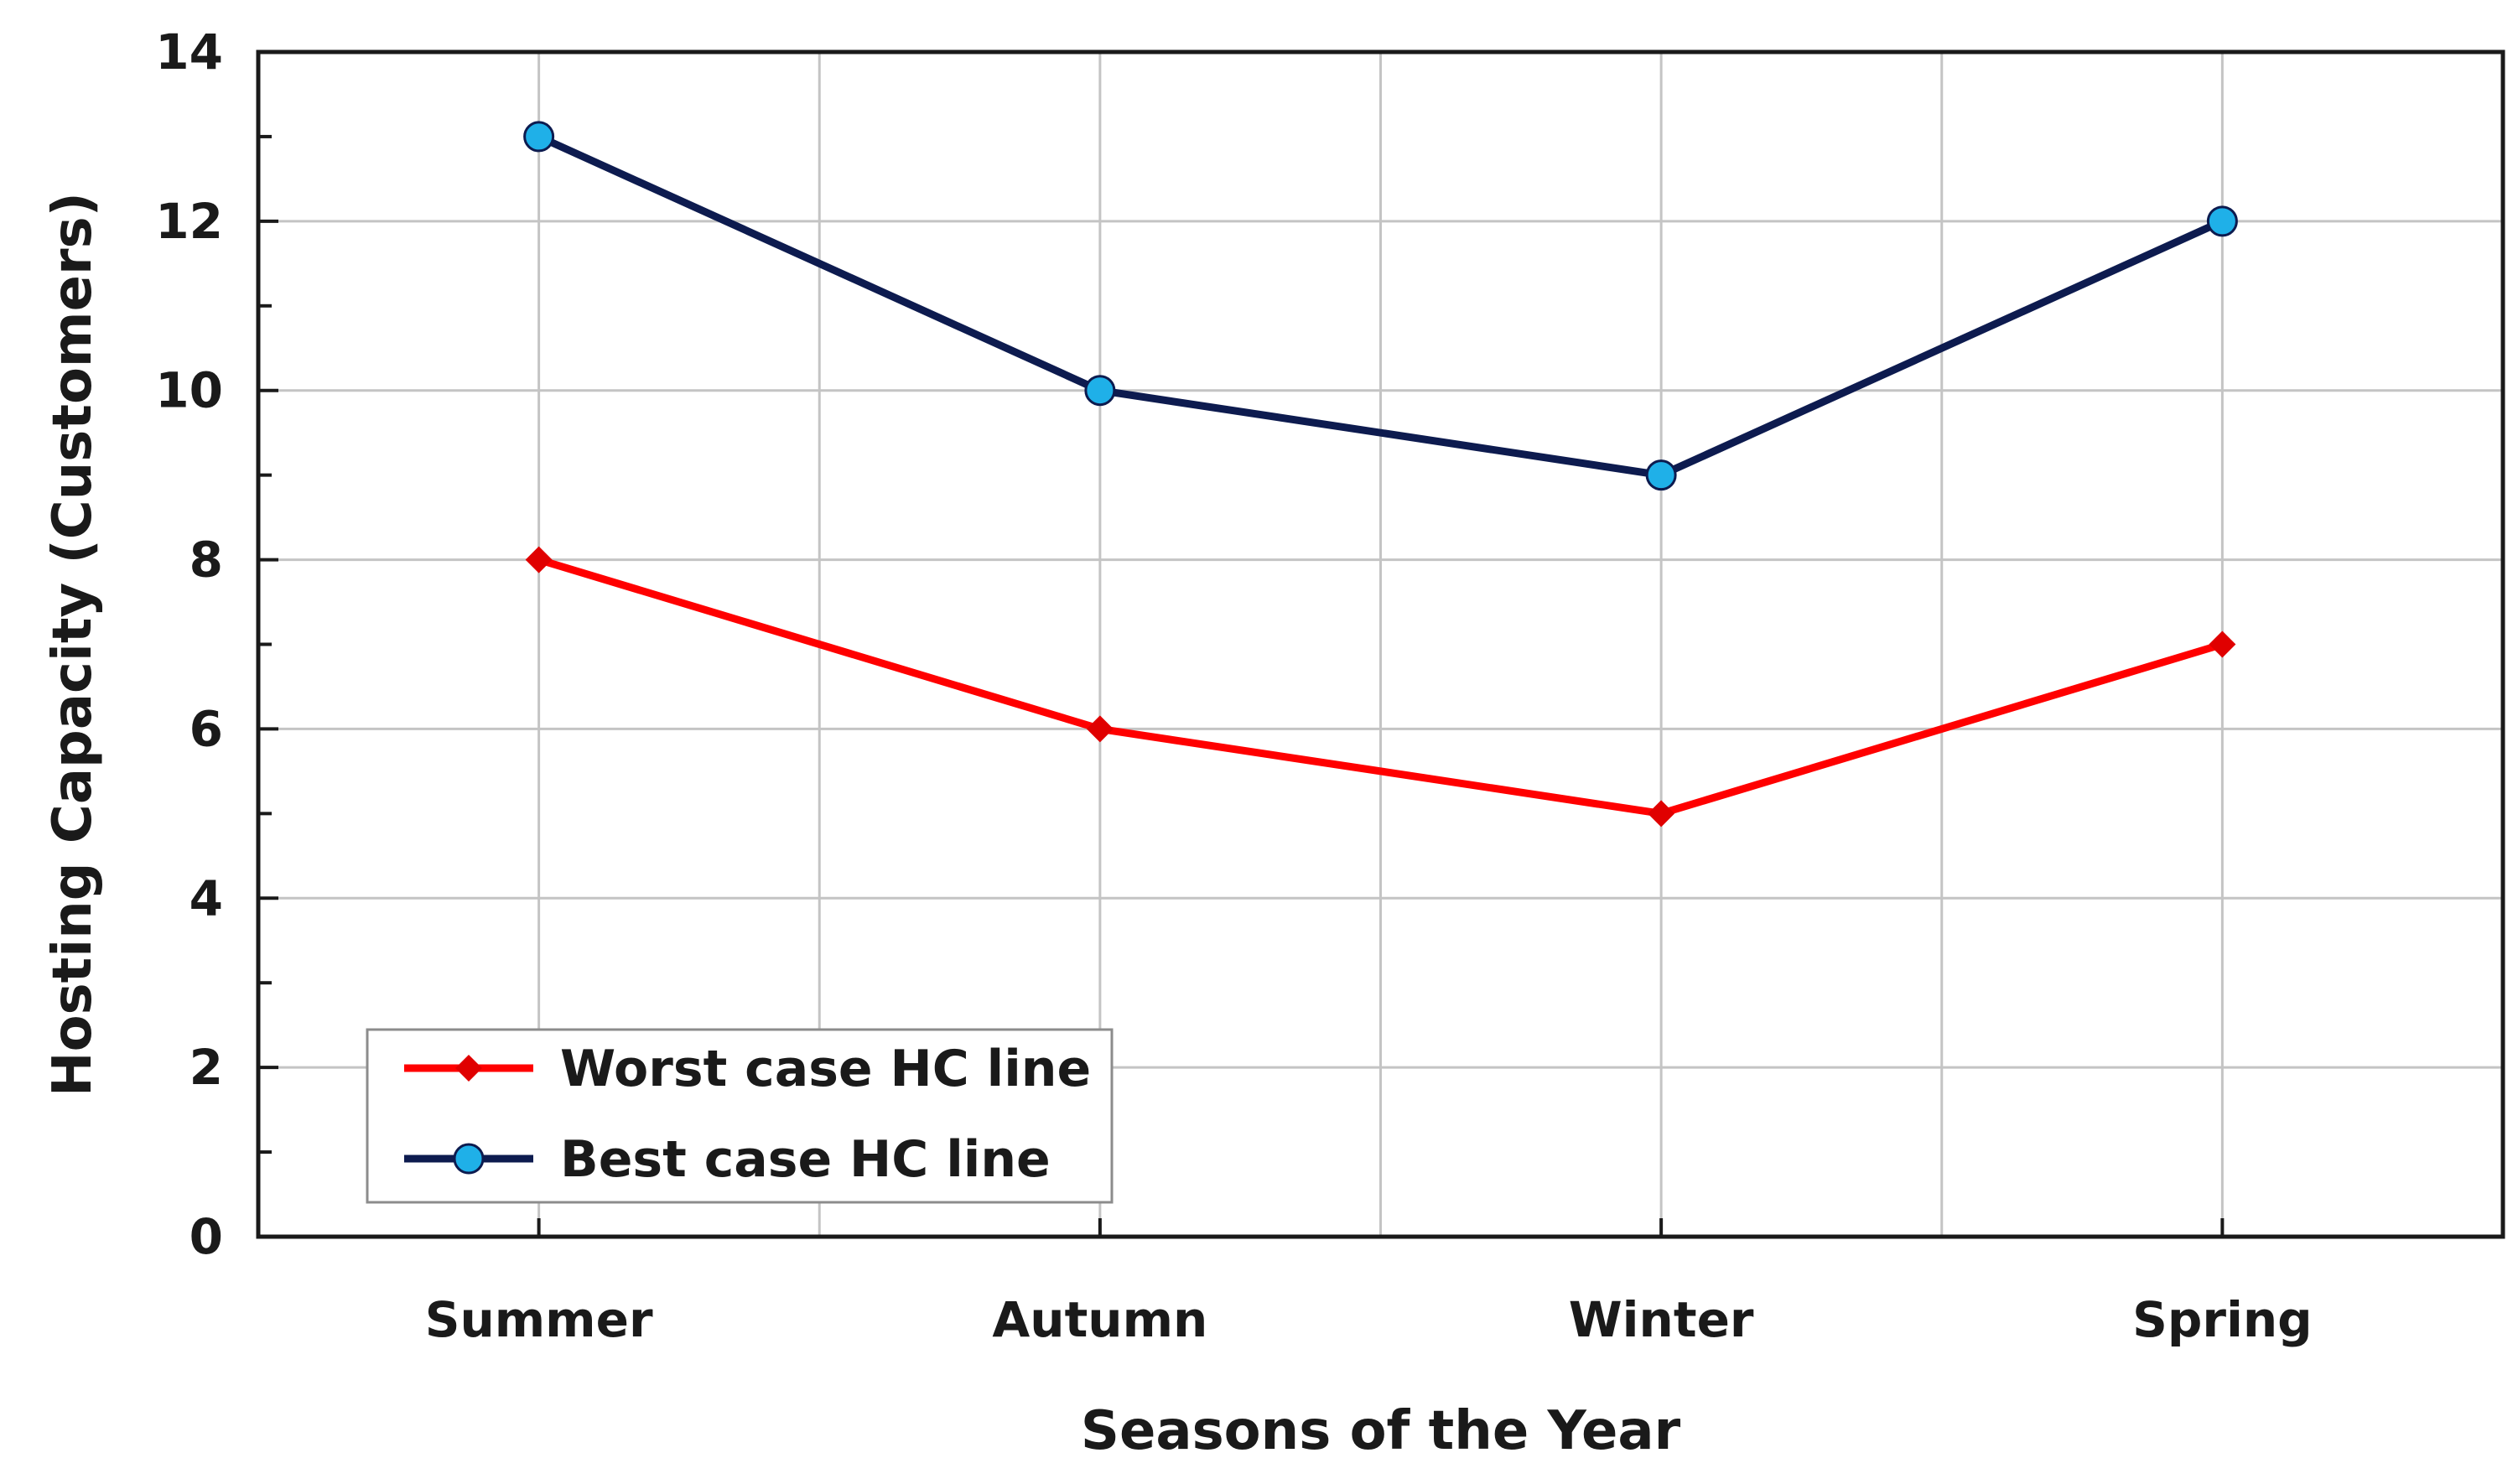 The height and width of the screenshot is (1484, 2518). Describe the element at coordinates (206, 897) in the screenshot. I see `y-tick-label: 4` at that location.